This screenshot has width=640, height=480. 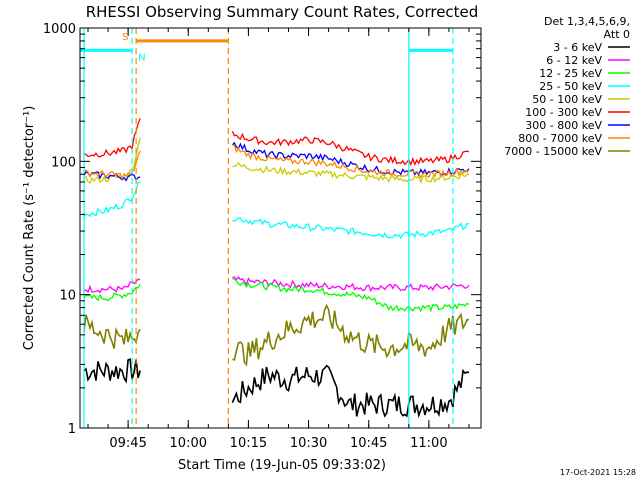 What do you see at coordinates (67, 296) in the screenshot?
I see `y-tick-label-2: 10` at bounding box center [67, 296].